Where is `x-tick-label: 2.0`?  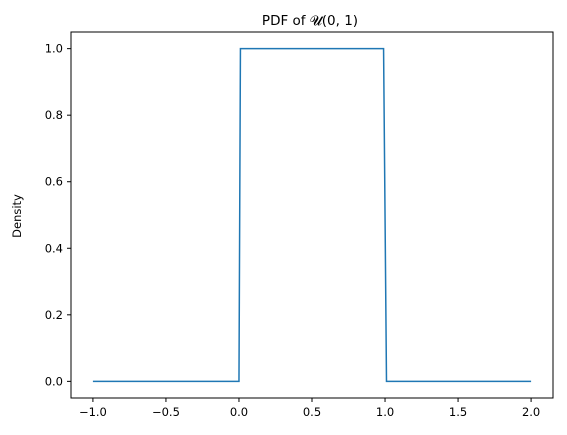 x-tick-label: 2.0 is located at coordinates (531, 412).